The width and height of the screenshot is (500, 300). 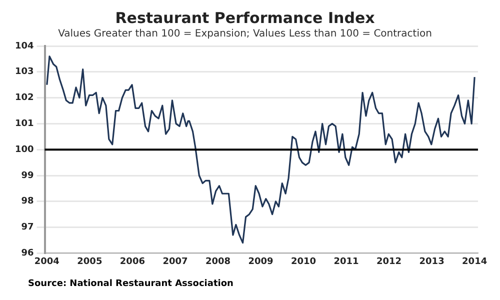 What do you see at coordinates (431, 261) in the screenshot?
I see `x-tick-label: 2013` at bounding box center [431, 261].